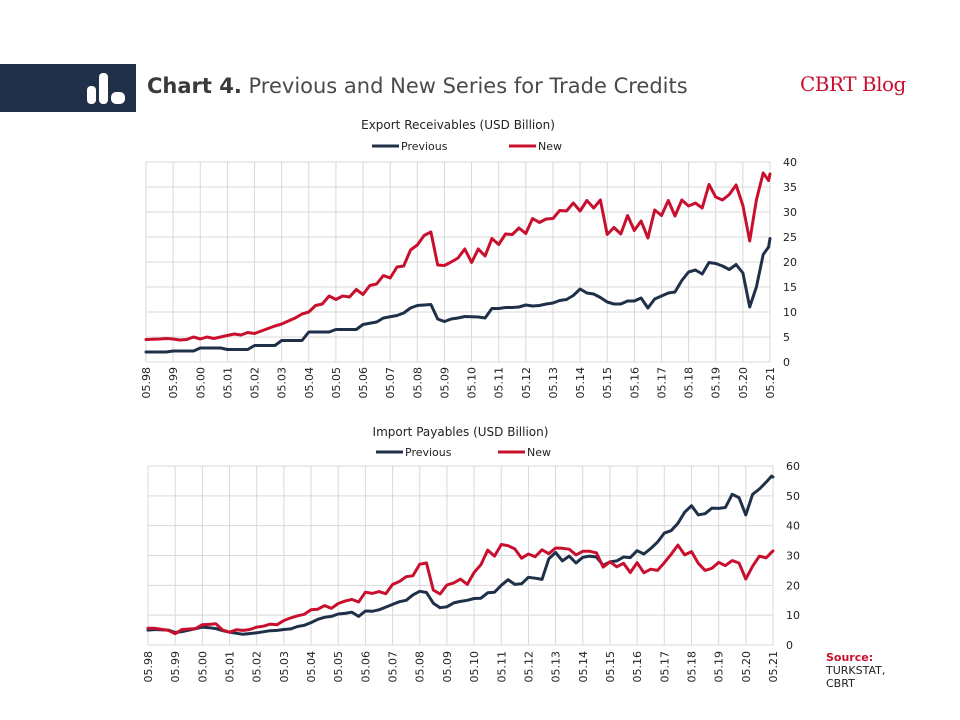  What do you see at coordinates (790, 237) in the screenshot?
I see `y-tick-label: 25` at bounding box center [790, 237].